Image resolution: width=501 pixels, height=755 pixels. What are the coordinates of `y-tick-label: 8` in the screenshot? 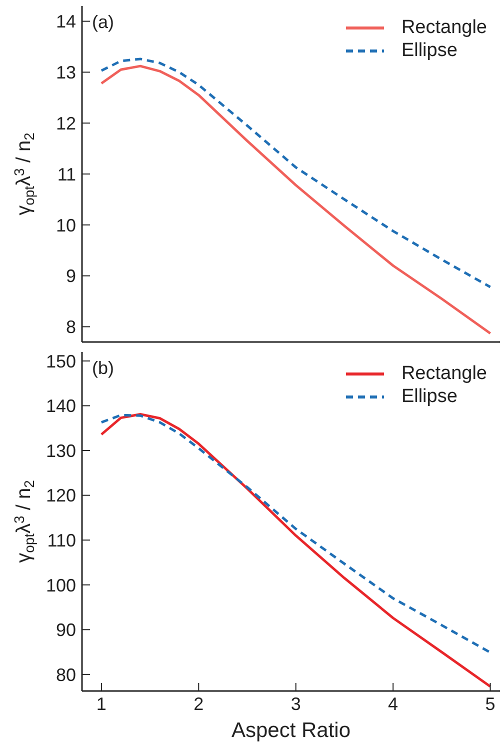 It's located at (71, 327).